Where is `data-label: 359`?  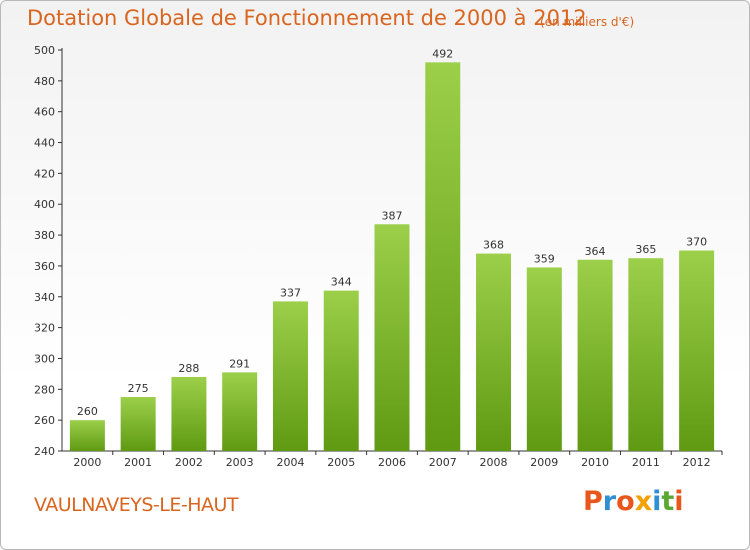 data-label: 359 is located at coordinates (544, 258).